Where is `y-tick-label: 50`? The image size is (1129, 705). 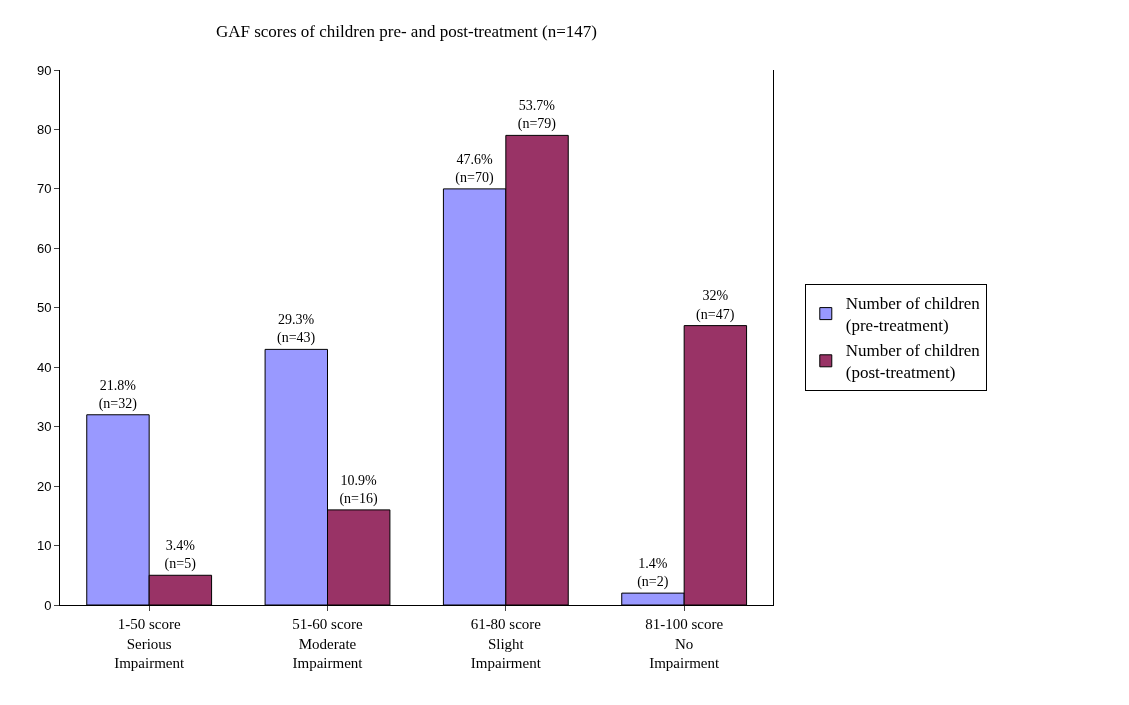 y-tick-label: 50 is located at coordinates (44, 308).